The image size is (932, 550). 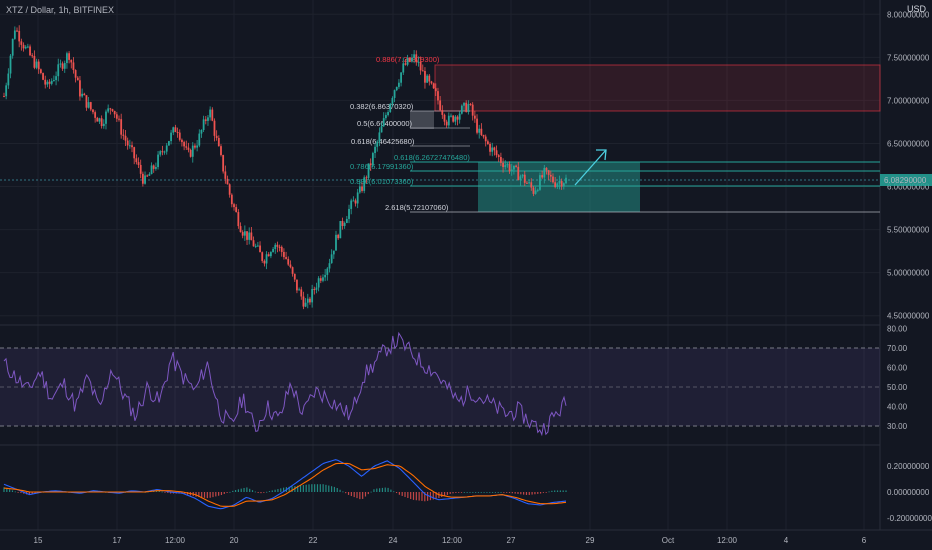 I want to click on symbol-title: XTZ / Dollar, 1h, BITFINEX, so click(x=60, y=10).